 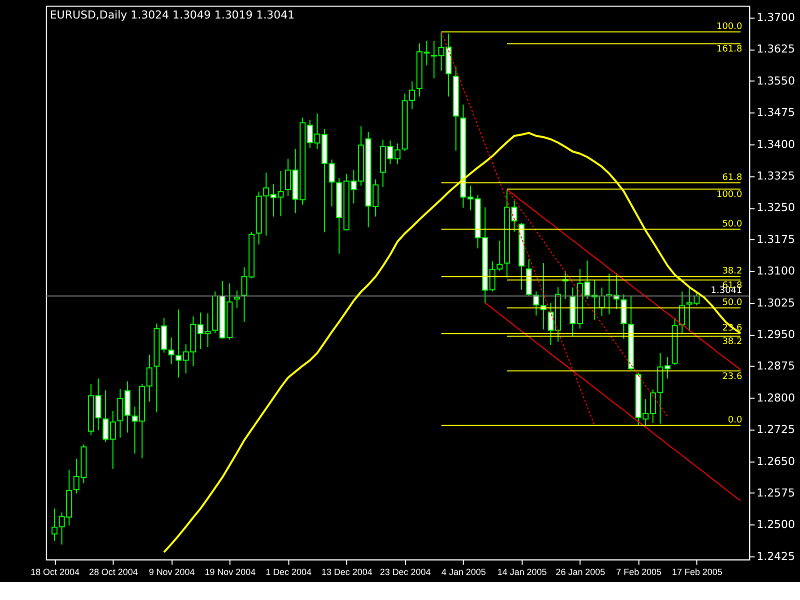 I want to click on x-tick-label: 13 Dec 2004, so click(x=346, y=571).